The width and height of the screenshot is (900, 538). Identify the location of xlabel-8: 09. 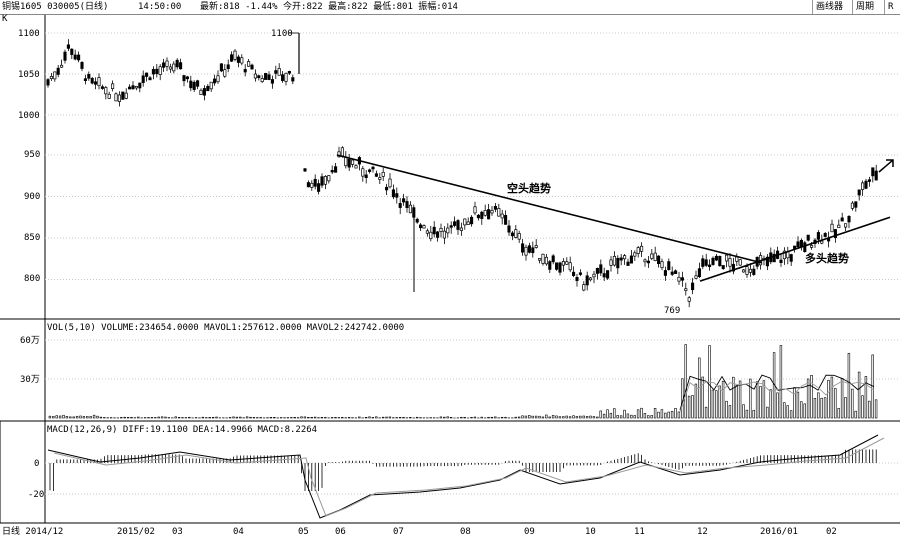
(529, 532).